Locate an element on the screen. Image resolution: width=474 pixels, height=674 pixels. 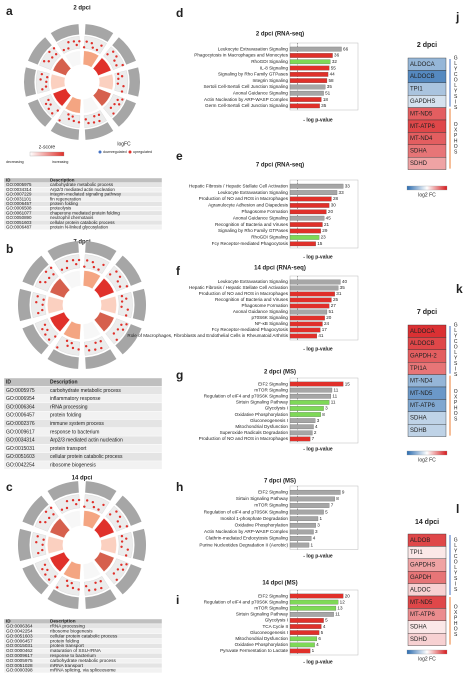
category-label: mTOR Signaling is located at coordinates (271, 607).